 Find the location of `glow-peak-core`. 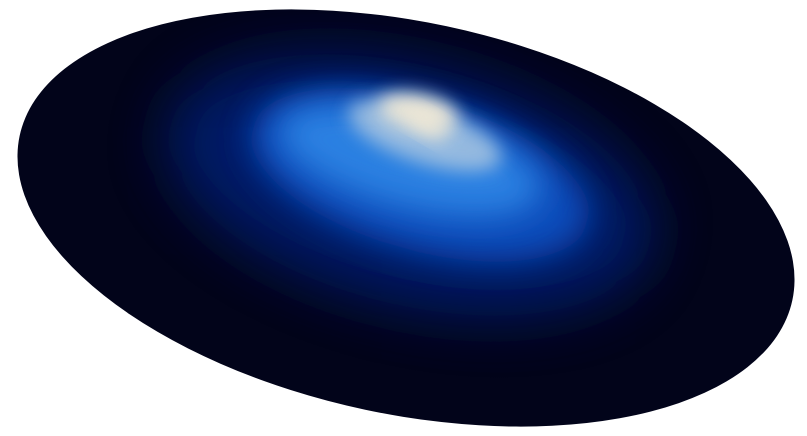

glow-peak-core is located at coordinates (428, 125).